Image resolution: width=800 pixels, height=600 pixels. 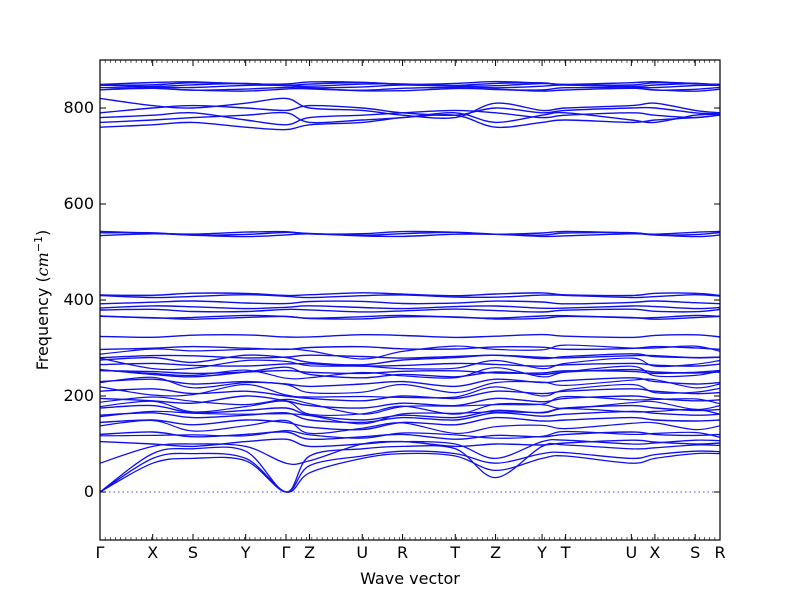 What do you see at coordinates (89, 491) in the screenshot?
I see `y-tick-label: 0` at bounding box center [89, 491].